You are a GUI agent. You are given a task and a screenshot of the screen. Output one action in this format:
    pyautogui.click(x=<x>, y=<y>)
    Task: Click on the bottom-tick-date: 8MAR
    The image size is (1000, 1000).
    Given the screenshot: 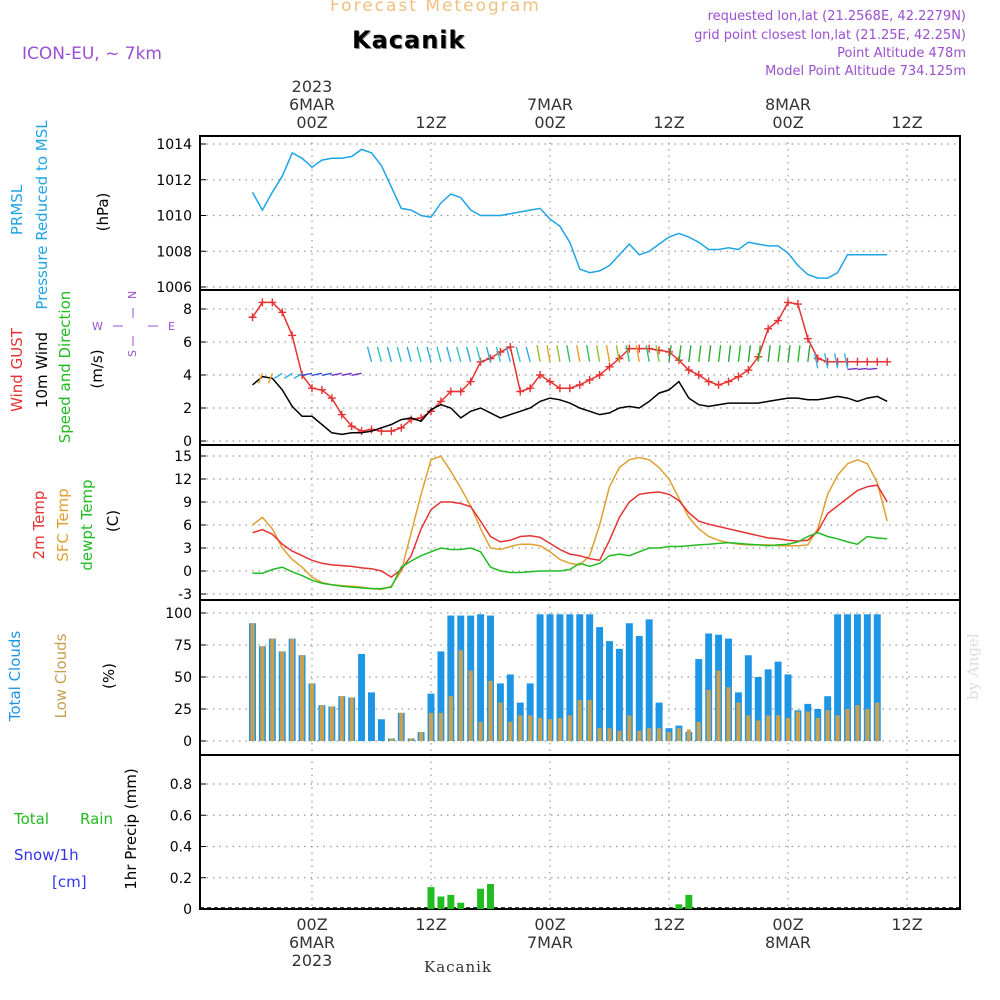 What is the action you would take?
    pyautogui.click(x=788, y=942)
    